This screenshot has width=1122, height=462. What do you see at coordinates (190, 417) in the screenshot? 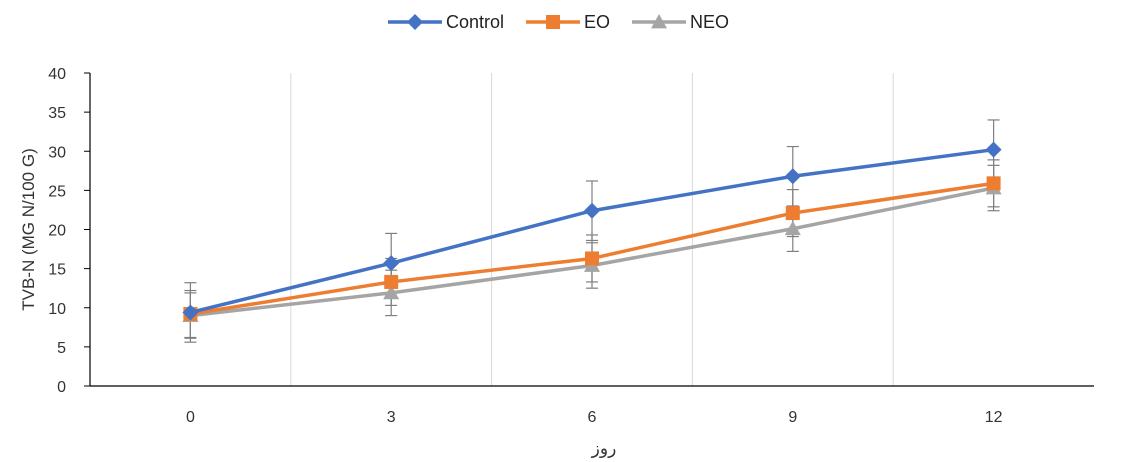
I see `x-tick-label: 0` at bounding box center [190, 417].